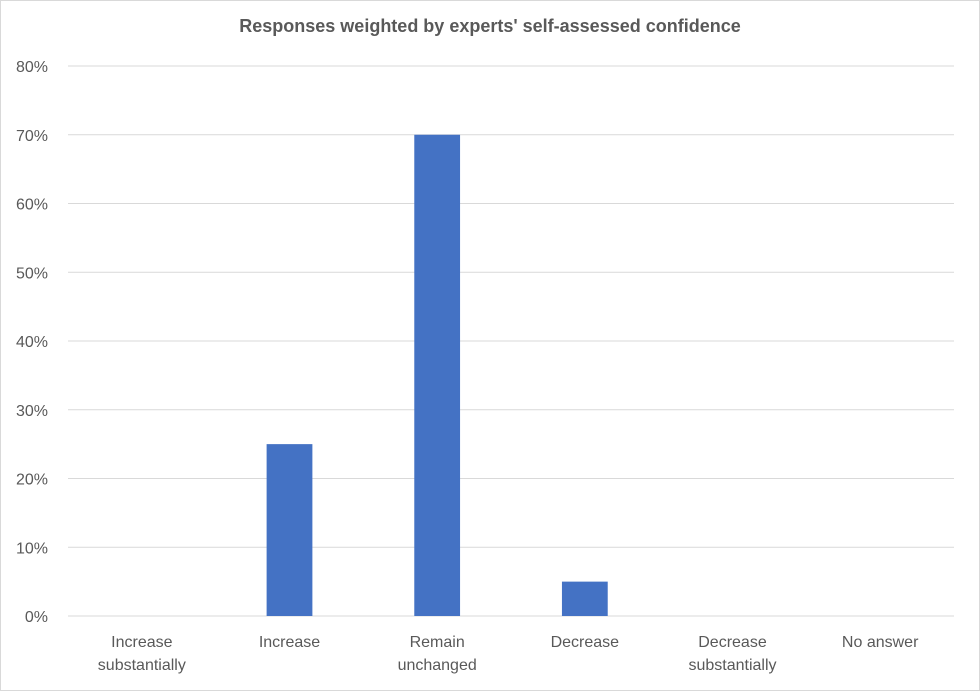 The image size is (980, 691). What do you see at coordinates (32, 342) in the screenshot?
I see `y-tick-label: 40%` at bounding box center [32, 342].